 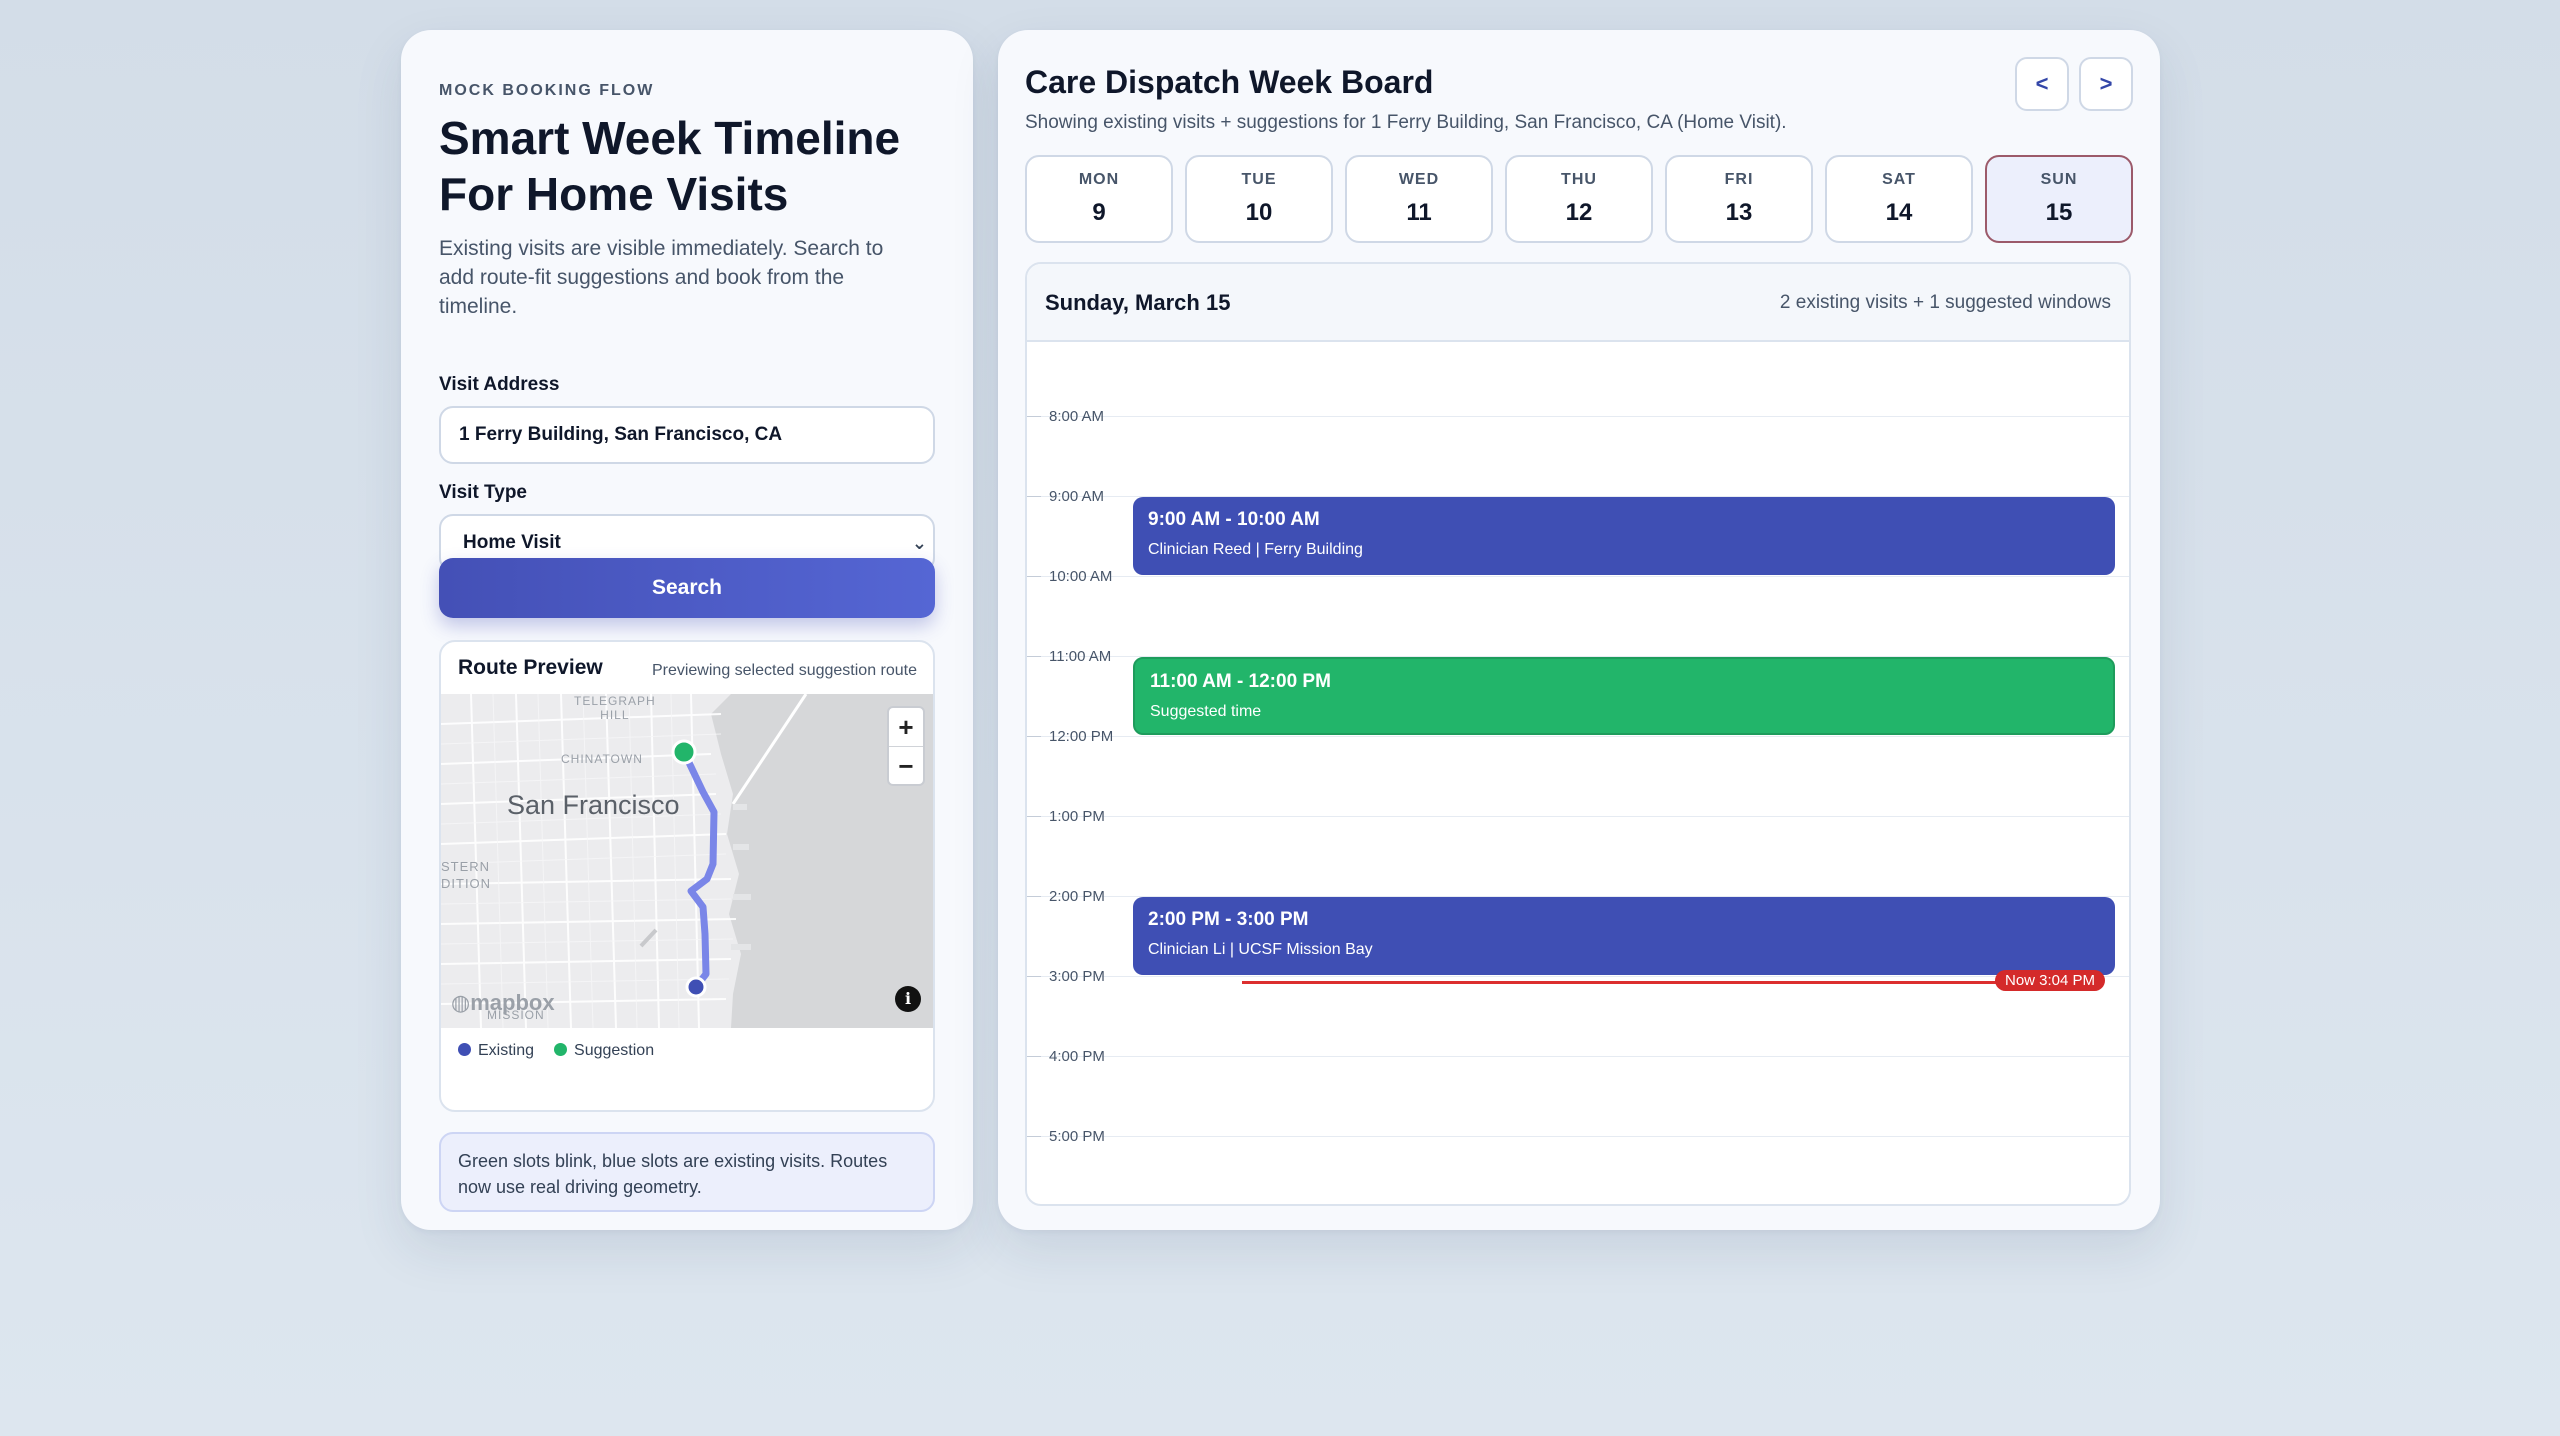 I want to click on legend-suggestion: Suggestion, so click(x=604, y=1051).